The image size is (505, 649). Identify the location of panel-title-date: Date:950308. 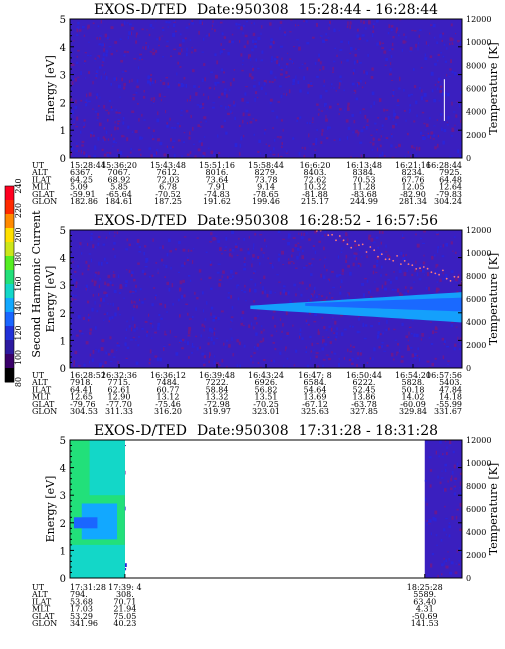
(243, 221).